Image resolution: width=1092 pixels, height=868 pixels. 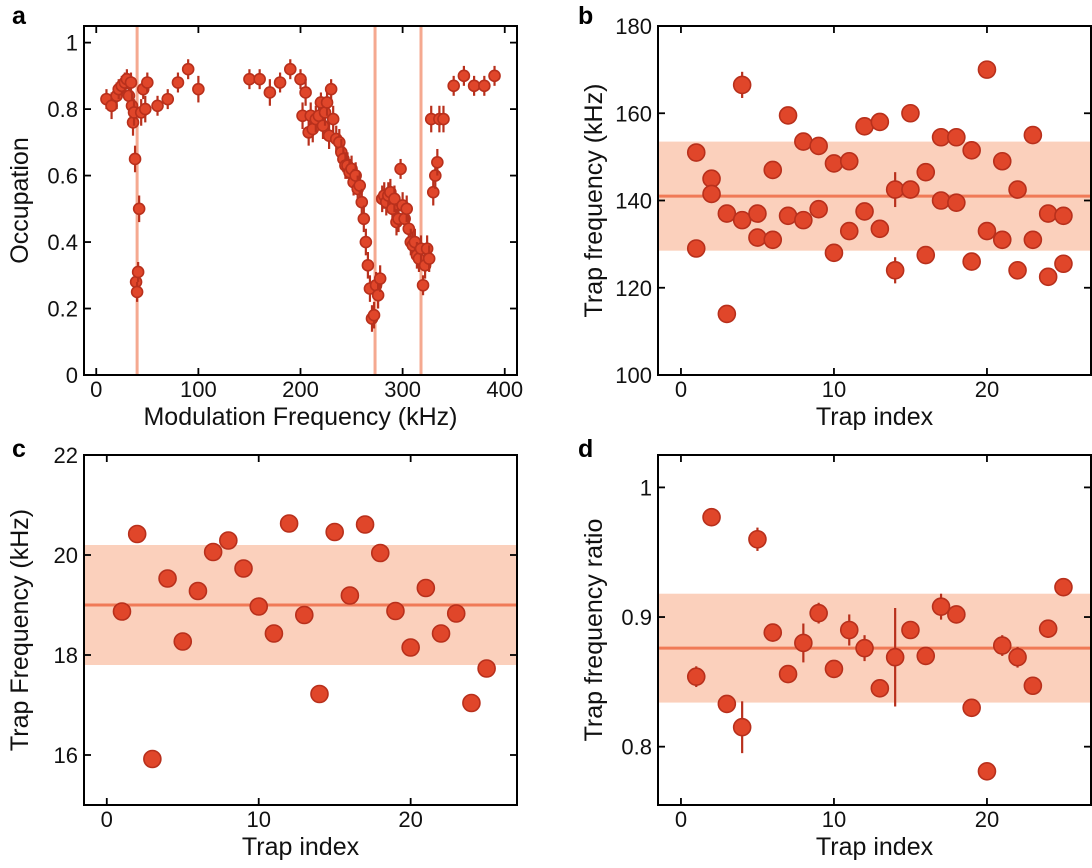 I want to click on y-tick-label: 0.9, so click(x=636, y=617).